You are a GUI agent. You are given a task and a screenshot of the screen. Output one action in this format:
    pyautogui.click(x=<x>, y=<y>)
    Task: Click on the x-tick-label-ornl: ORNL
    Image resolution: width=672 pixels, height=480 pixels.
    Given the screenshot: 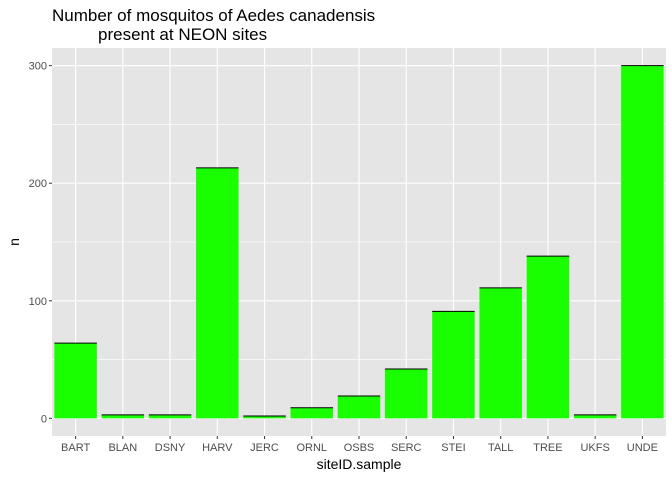 What is the action you would take?
    pyautogui.click(x=311, y=448)
    